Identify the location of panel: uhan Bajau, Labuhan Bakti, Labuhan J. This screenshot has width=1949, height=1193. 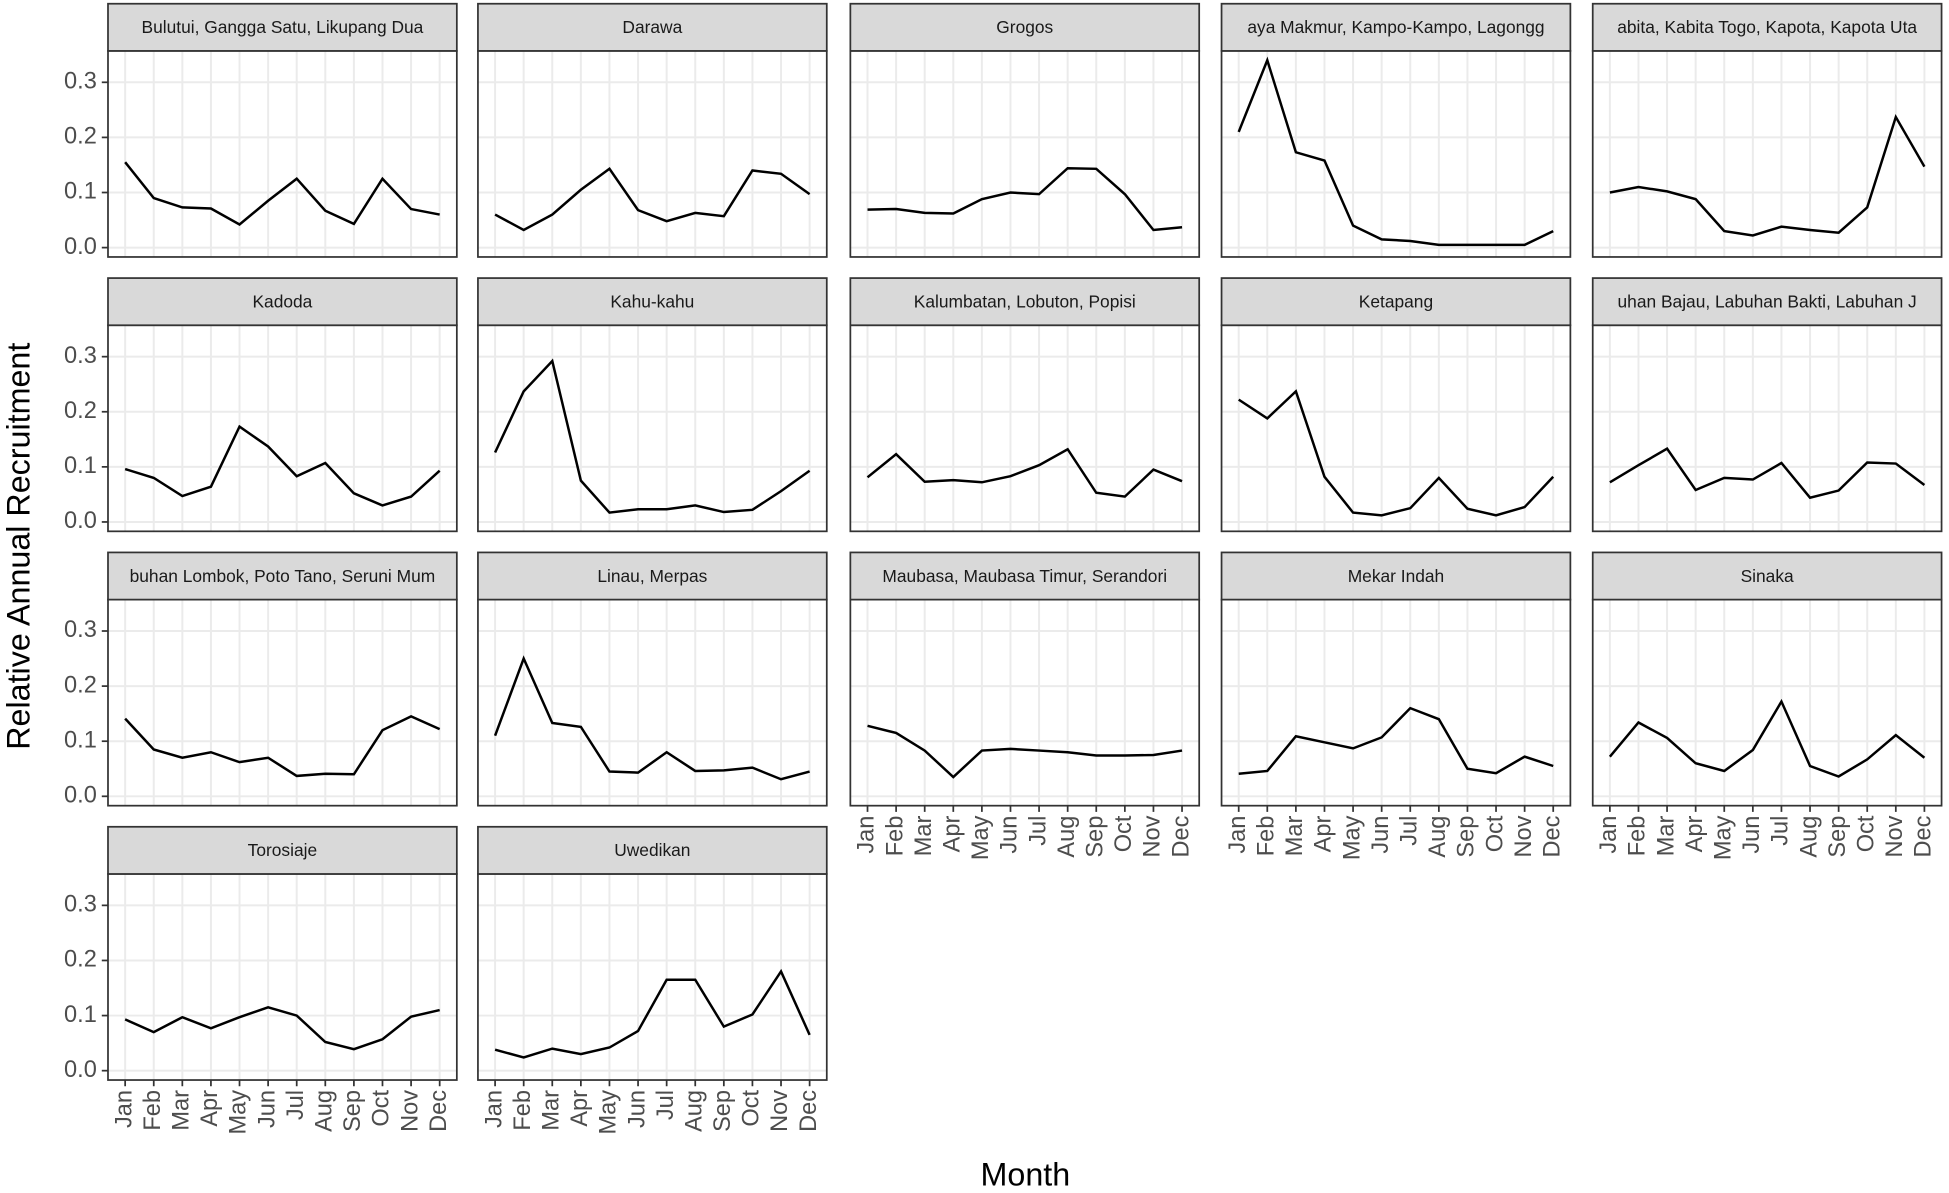
(1767, 405).